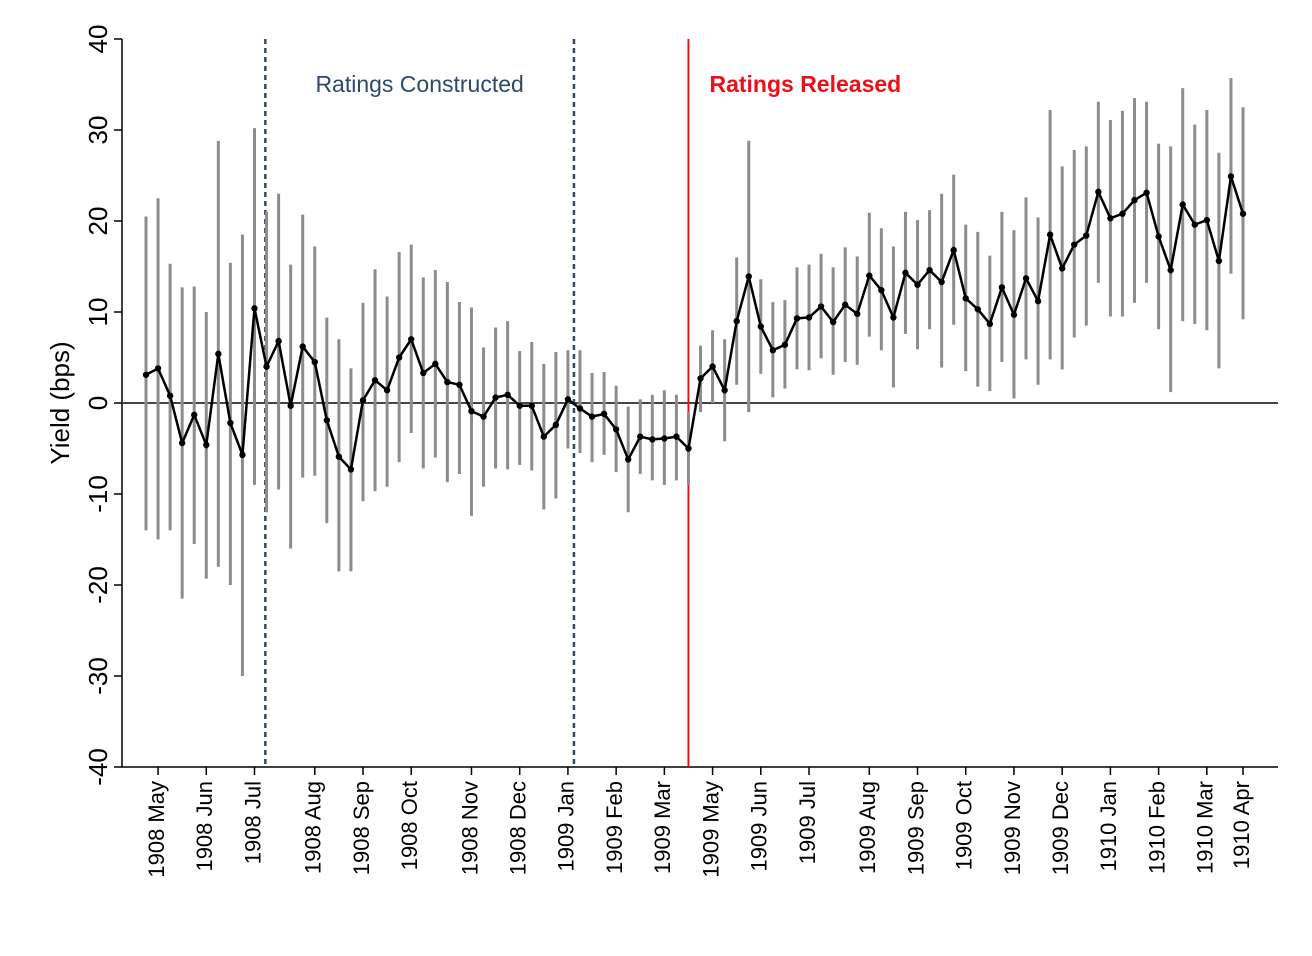 This screenshot has height=956, width=1312. I want to click on x-tick-label: 1908 Nov, so click(469, 828).